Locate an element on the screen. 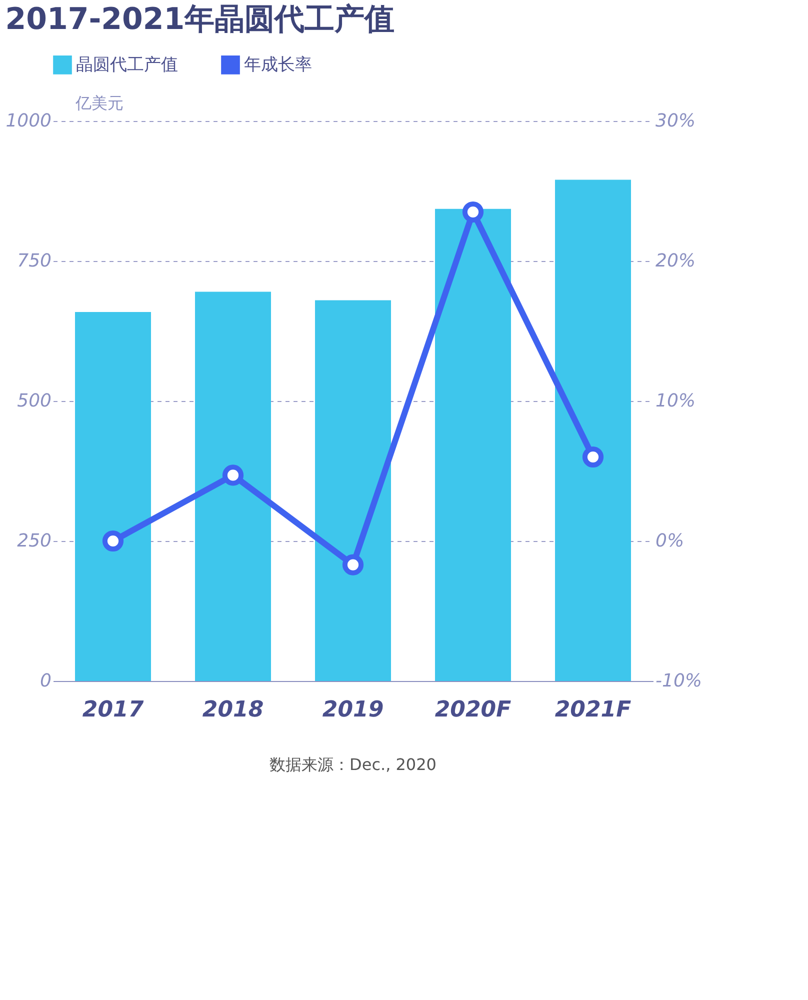  y2-tick-label: 30% is located at coordinates (676, 121).